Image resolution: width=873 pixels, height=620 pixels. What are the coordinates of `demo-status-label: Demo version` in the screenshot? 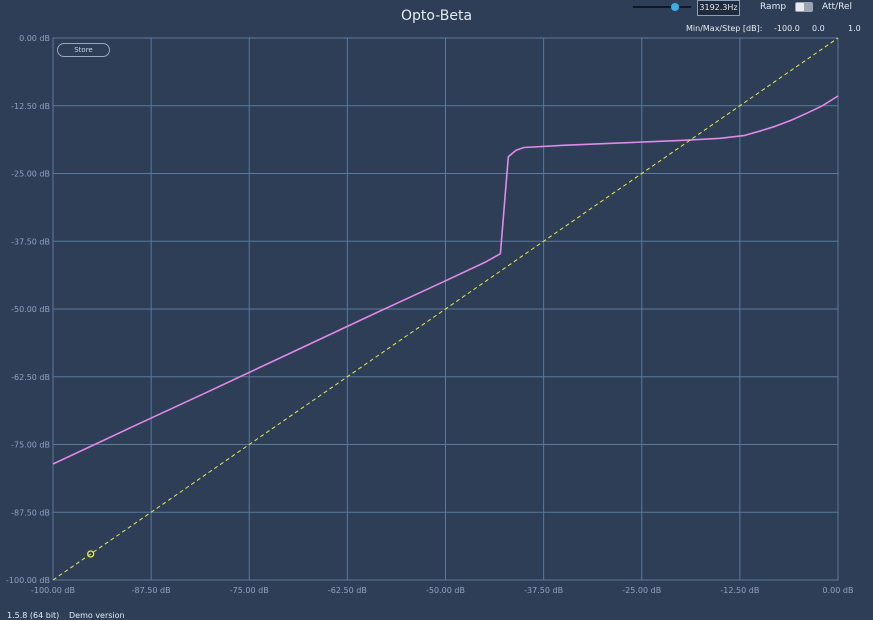 It's located at (97, 615).